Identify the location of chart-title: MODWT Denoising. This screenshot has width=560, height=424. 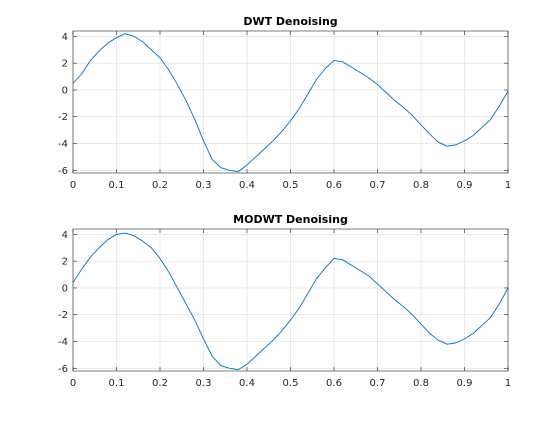
(290, 219).